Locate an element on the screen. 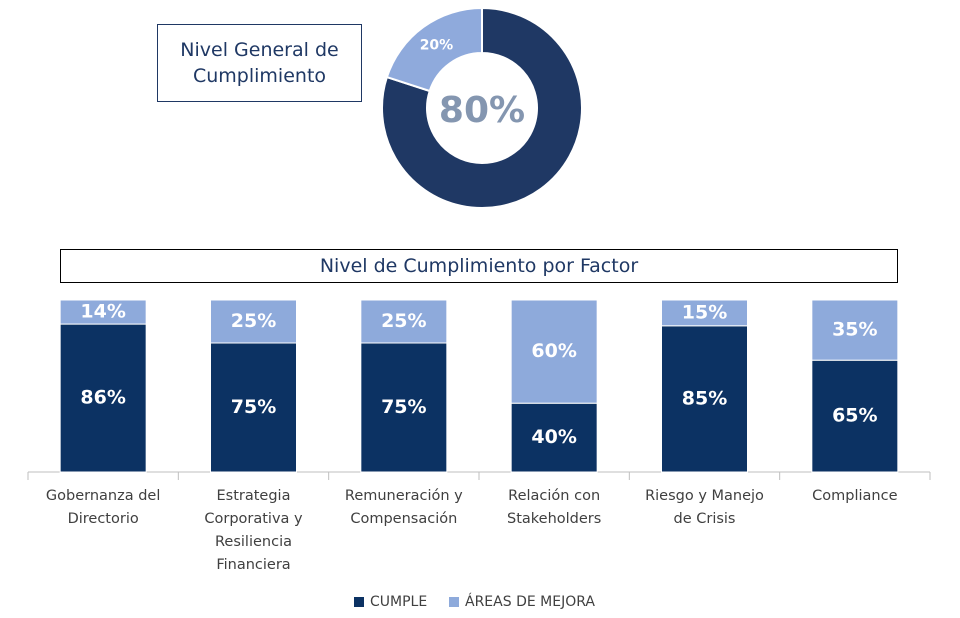  donut-center-label: 80% is located at coordinates (482, 110).